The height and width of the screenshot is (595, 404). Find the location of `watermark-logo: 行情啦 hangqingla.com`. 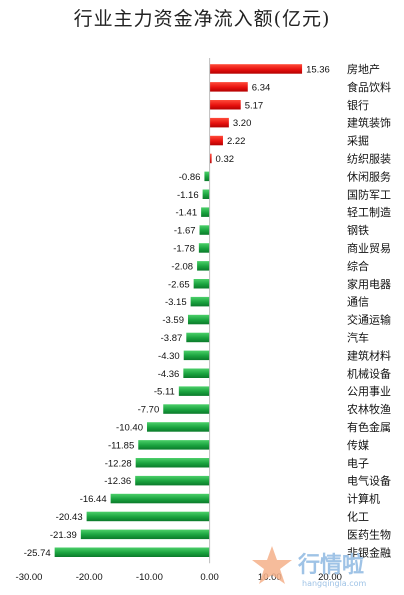

watermark-logo: 行情啦 hangqingla.com is located at coordinates (309, 567).